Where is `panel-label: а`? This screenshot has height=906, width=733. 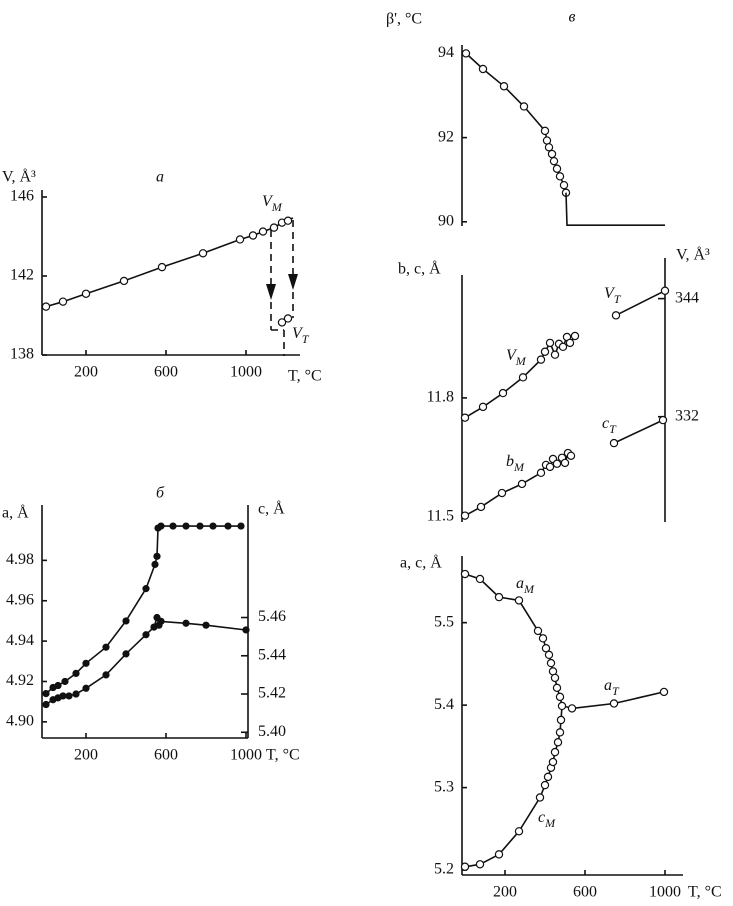 panel-label: а is located at coordinates (160, 177).